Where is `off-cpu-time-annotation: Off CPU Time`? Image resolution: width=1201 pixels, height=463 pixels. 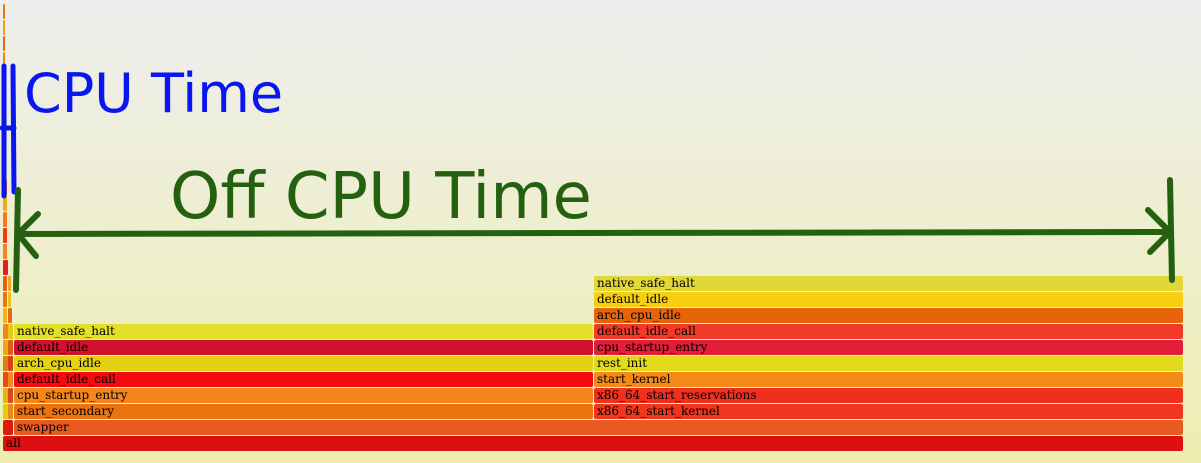
off-cpu-time-annotation: Off CPU Time is located at coordinates (381, 197).